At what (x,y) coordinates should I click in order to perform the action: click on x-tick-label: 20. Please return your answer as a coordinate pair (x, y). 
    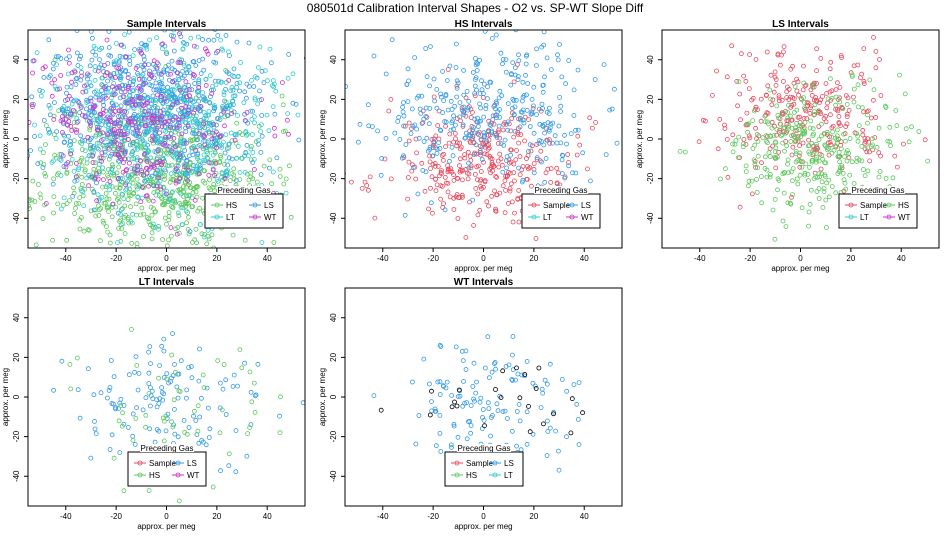
    Looking at the image, I should click on (533, 516).